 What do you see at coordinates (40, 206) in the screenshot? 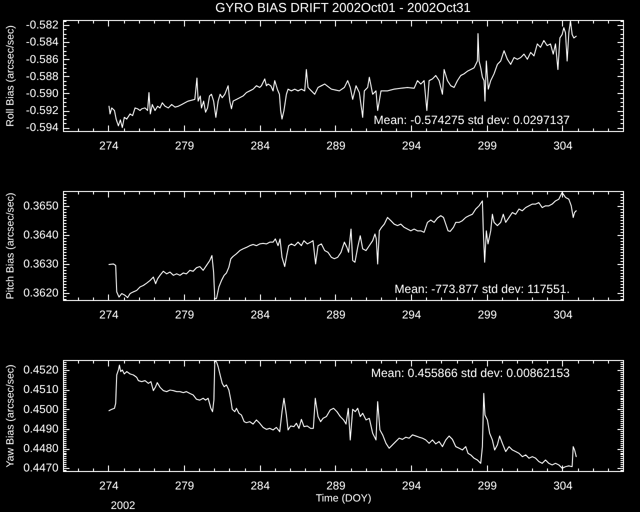
I see `y-tick-label: 0.3650` at bounding box center [40, 206].